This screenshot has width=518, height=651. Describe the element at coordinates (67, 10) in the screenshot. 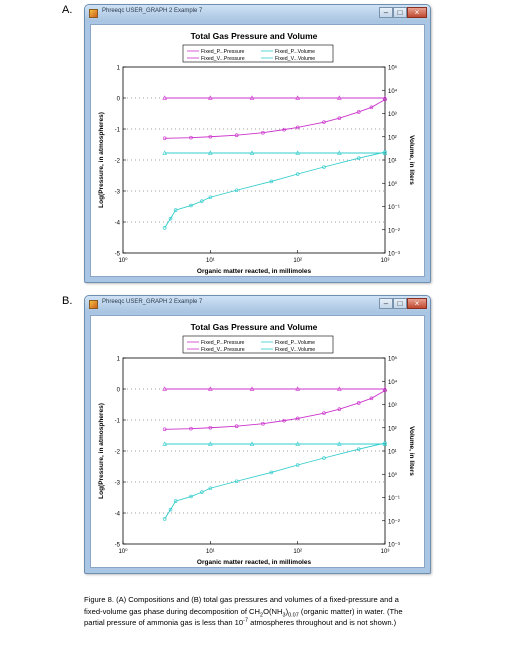

I see `panel-label-a: A.` at that location.